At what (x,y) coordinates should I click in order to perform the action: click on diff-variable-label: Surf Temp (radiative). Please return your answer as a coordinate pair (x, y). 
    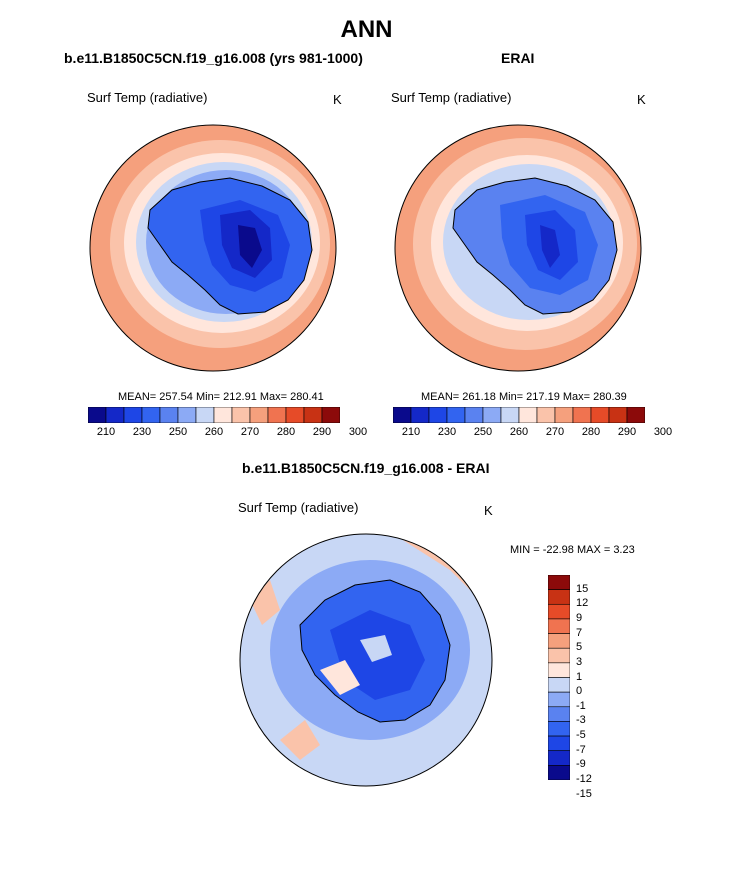
    Looking at the image, I should click on (298, 507).